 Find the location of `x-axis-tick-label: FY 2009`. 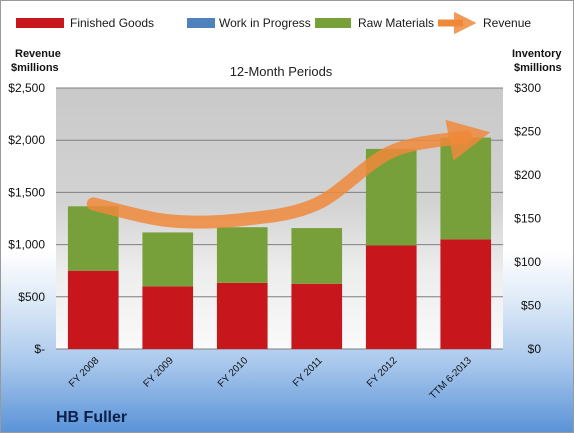

x-axis-tick-label: FY 2009 is located at coordinates (158, 372).